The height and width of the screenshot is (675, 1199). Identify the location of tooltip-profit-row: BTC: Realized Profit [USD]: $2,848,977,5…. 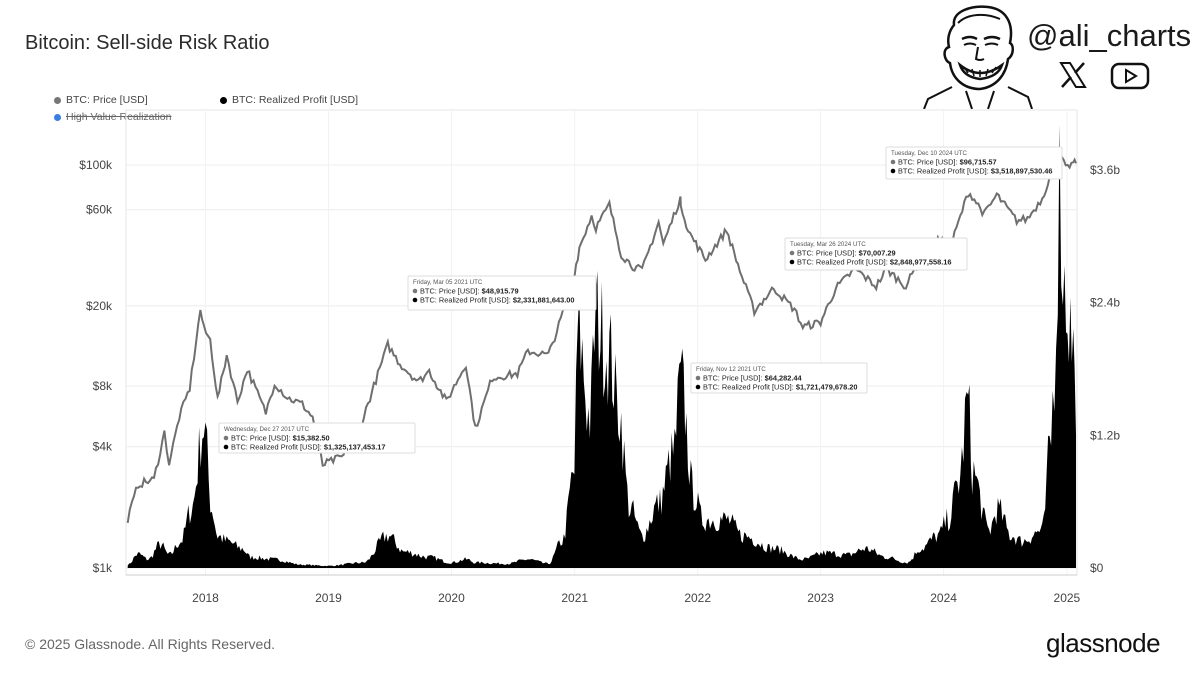
(874, 262).